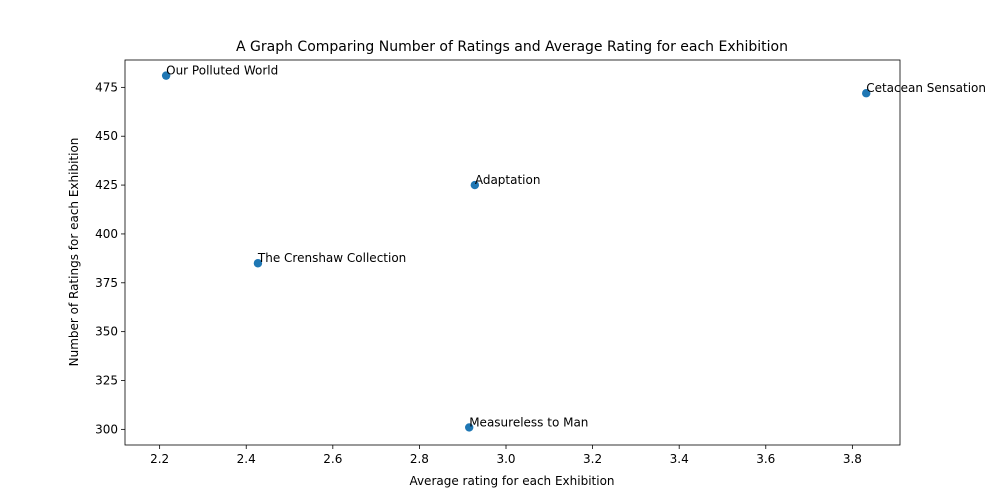 The image size is (1000, 500). Describe the element at coordinates (926, 88) in the screenshot. I see `point-label: Cetacean Sensation` at that location.